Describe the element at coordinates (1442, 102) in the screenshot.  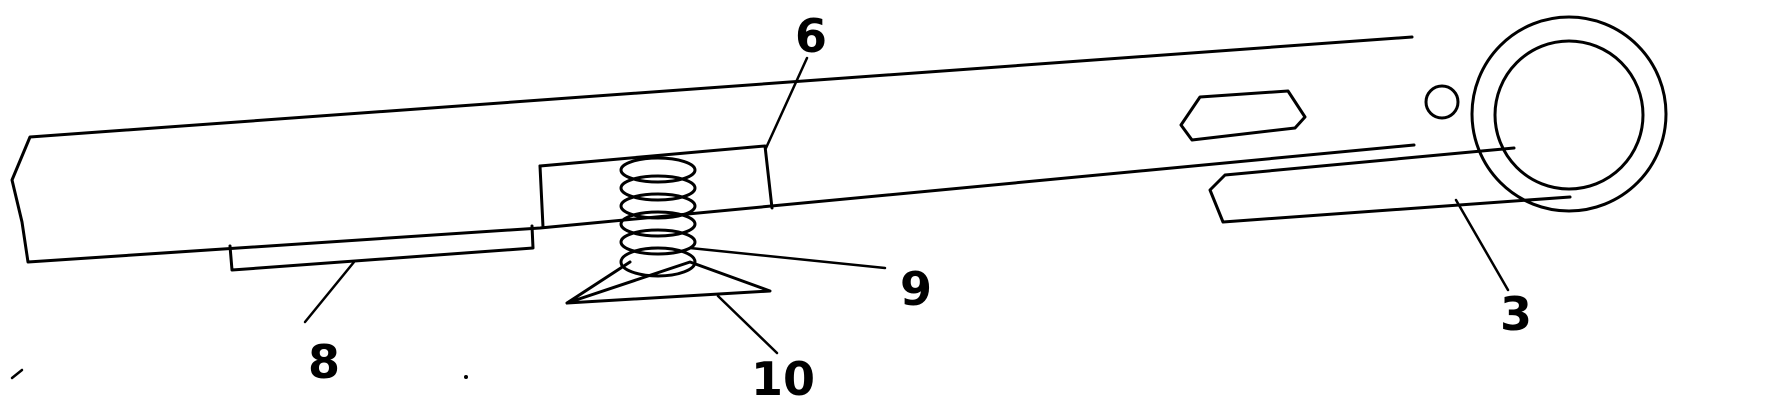
I see `pivot-hole` at that location.